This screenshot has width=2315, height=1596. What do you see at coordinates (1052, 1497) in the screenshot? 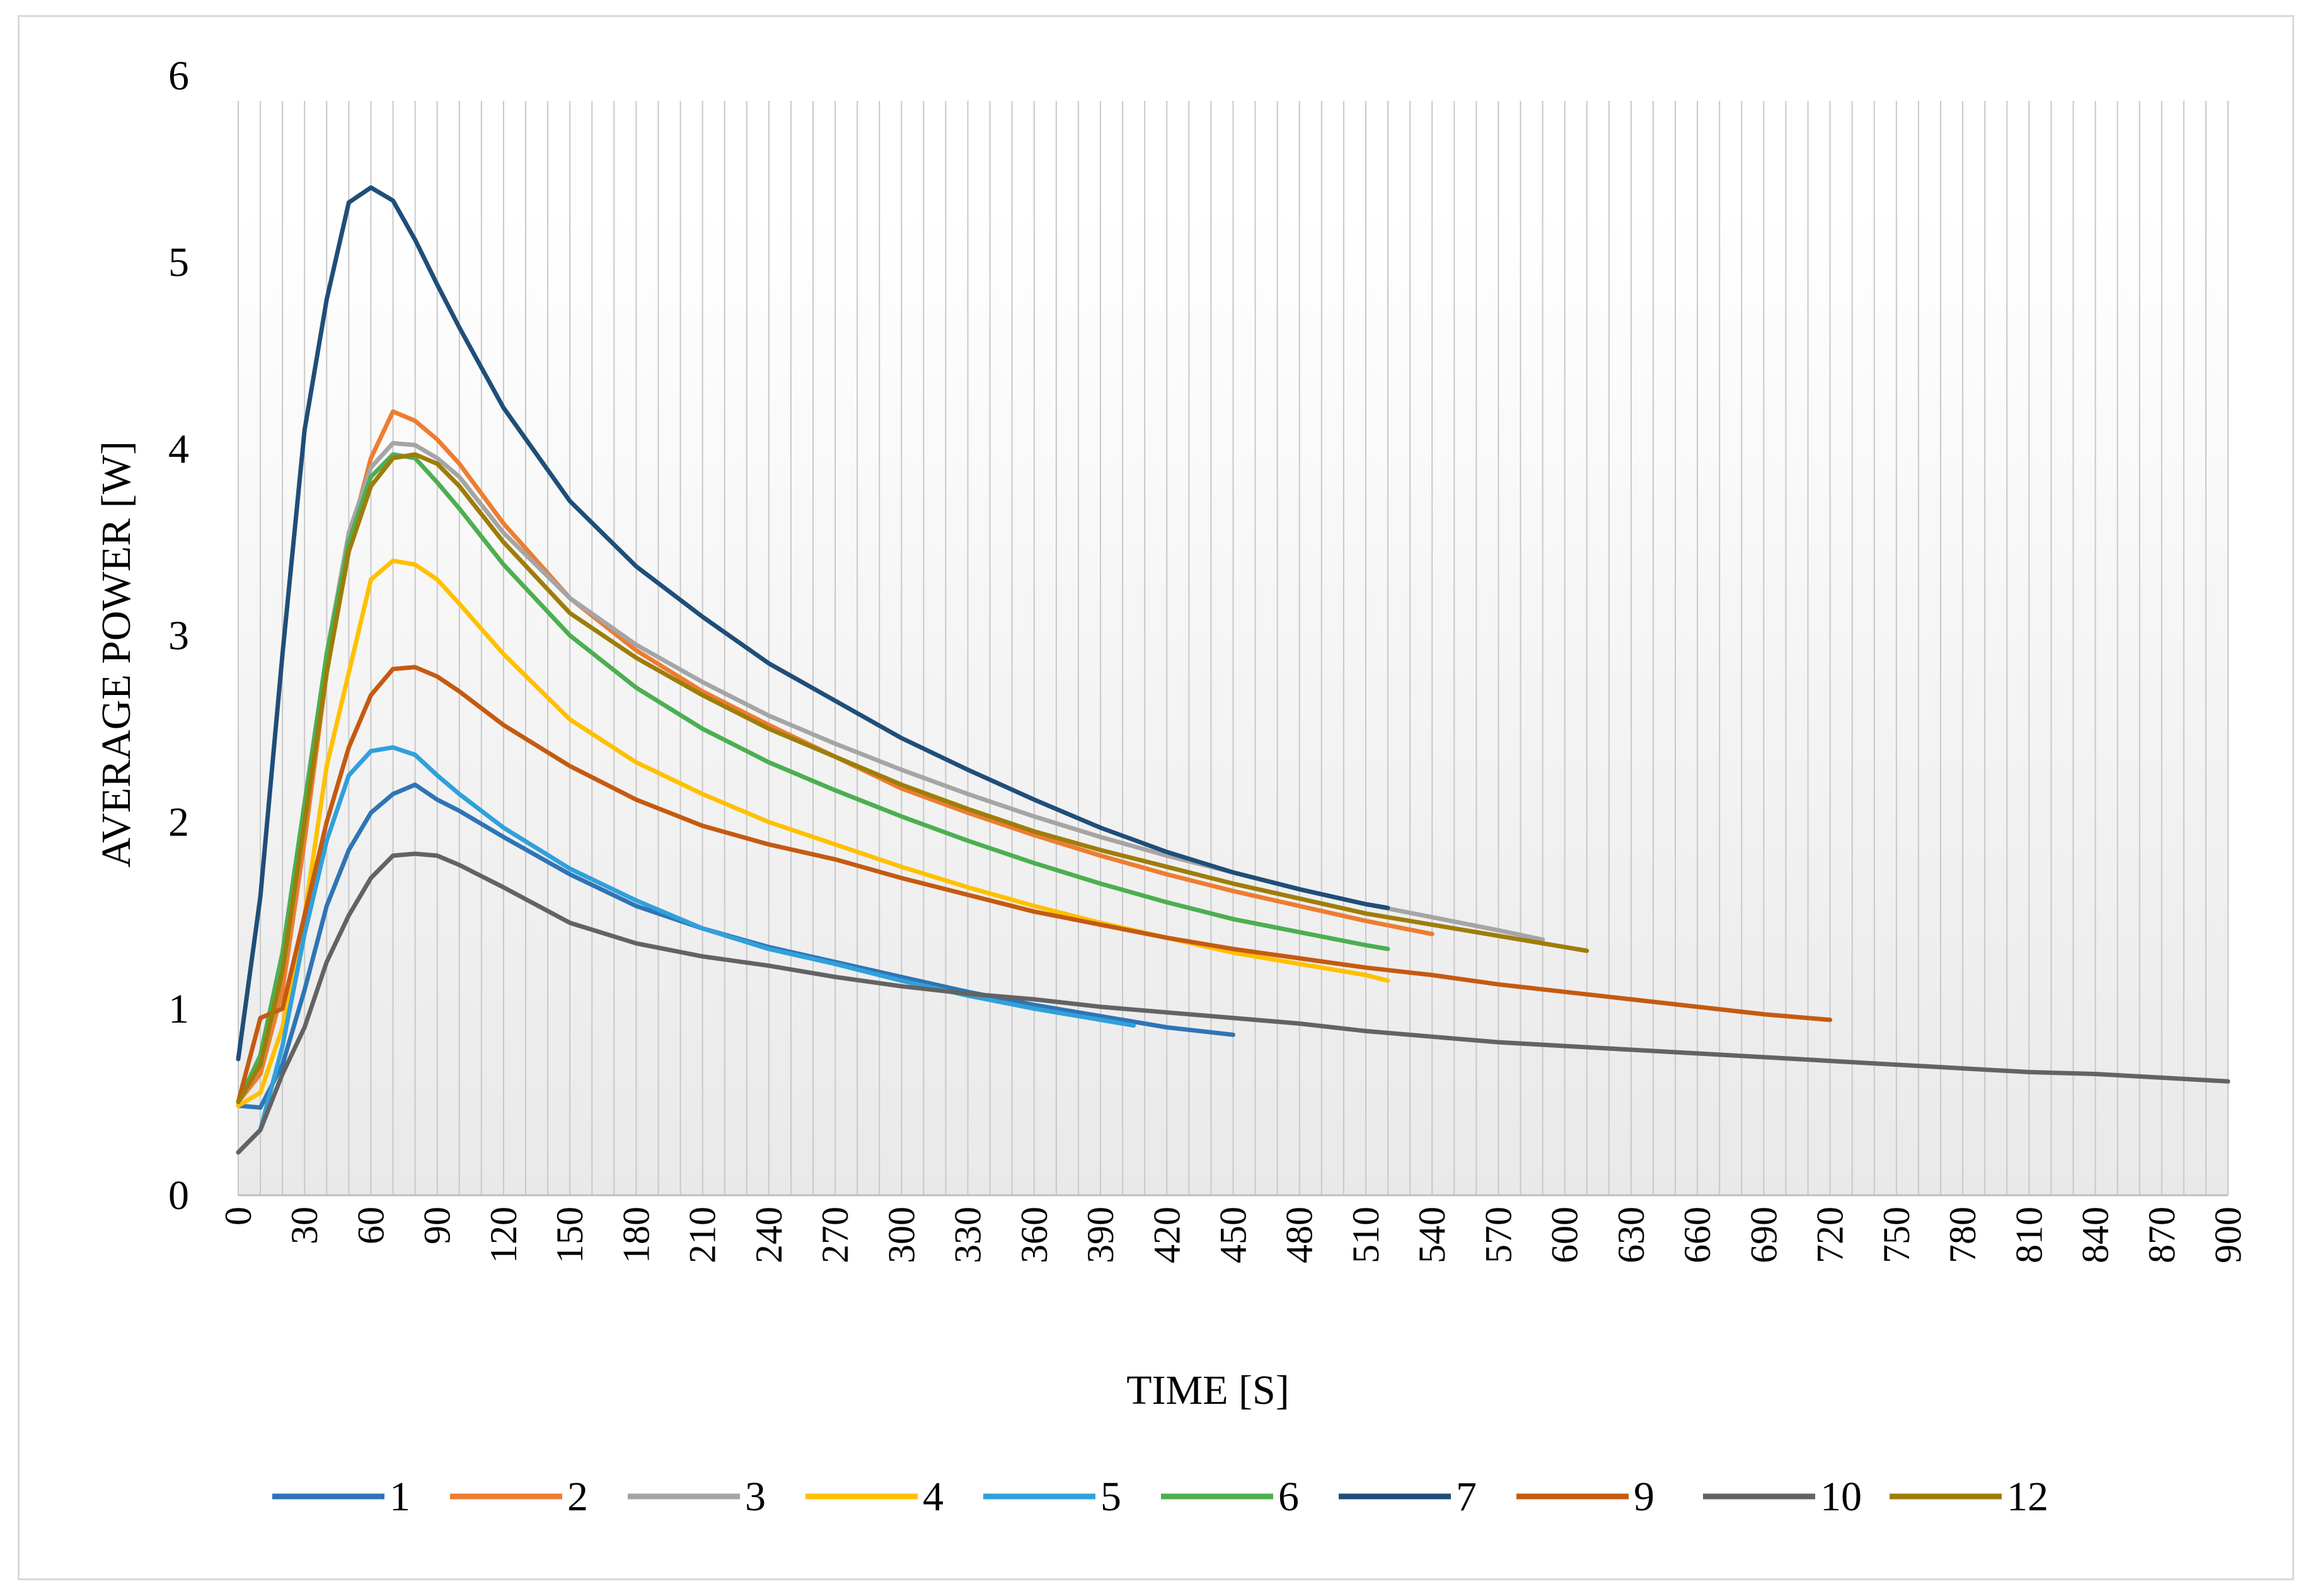
I see `legend-item-5: 5` at bounding box center [1052, 1497].